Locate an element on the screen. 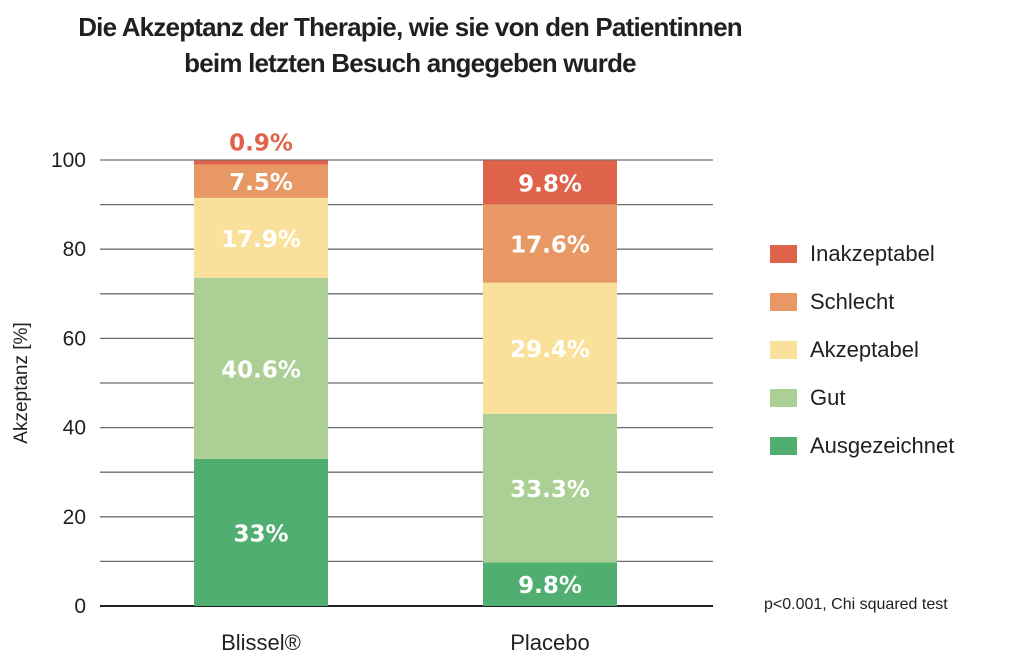 The height and width of the screenshot is (665, 1024). legend-item: Schlecht is located at coordinates (862, 302).